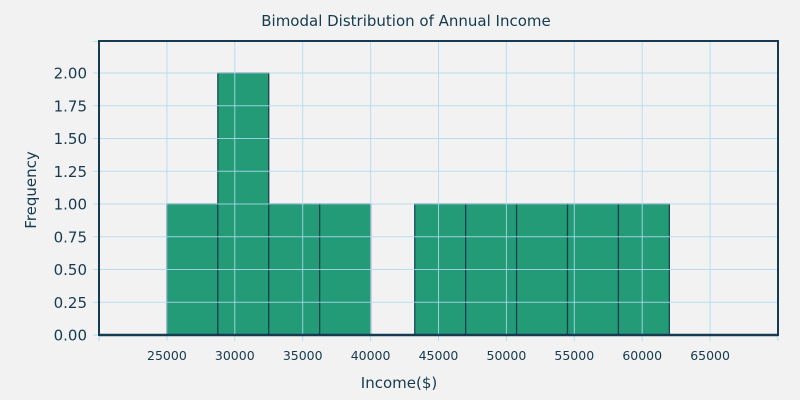 This screenshot has width=800, height=400. What do you see at coordinates (70, 270) in the screenshot?
I see `y-tick-label: 0.50` at bounding box center [70, 270].